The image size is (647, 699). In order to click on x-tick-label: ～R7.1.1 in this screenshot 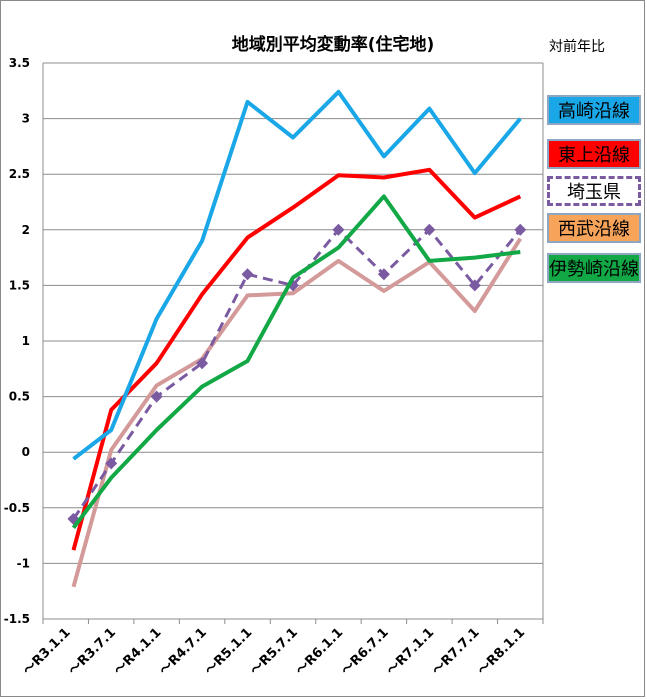, I will do `click(410, 651)`.